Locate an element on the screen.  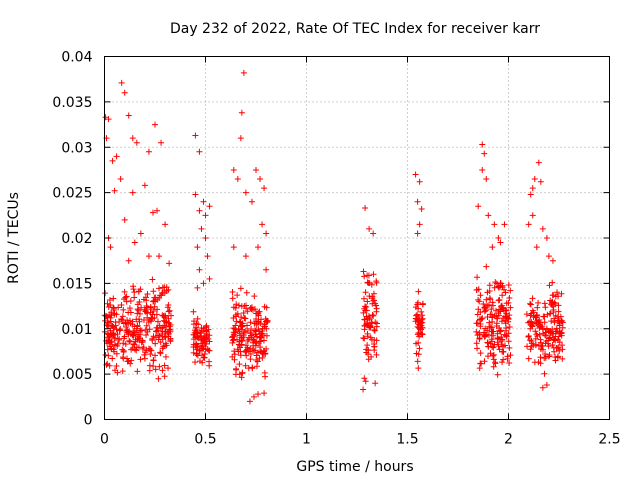
x-tick-label: 2.5 is located at coordinates (609, 440).